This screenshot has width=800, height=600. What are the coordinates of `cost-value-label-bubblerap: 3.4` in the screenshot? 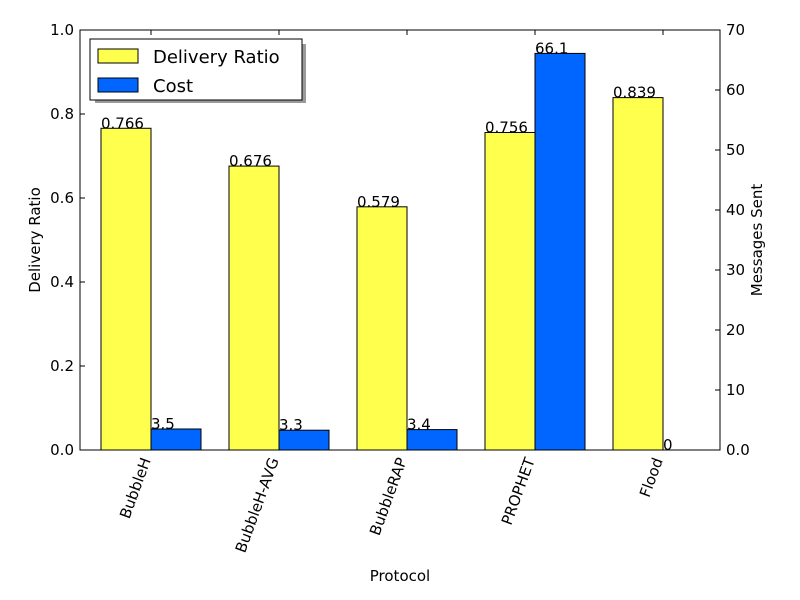 It's located at (419, 425).